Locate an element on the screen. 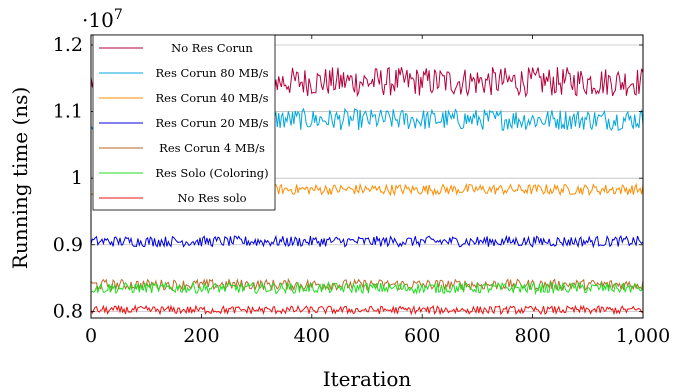 Image resolution: width=699 pixels, height=392 pixels. legend-label: Res Corun 80 MB/s is located at coordinates (211, 73).